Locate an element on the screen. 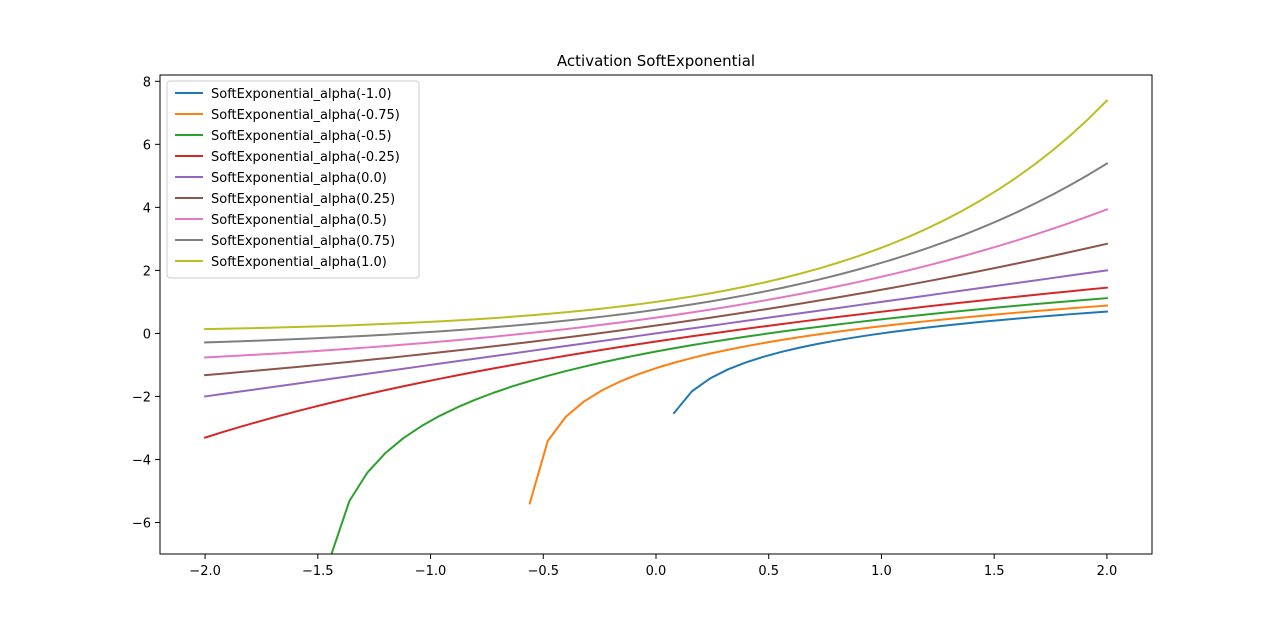 The width and height of the screenshot is (1280, 623). x-tick-label: 1.0 is located at coordinates (881, 571).